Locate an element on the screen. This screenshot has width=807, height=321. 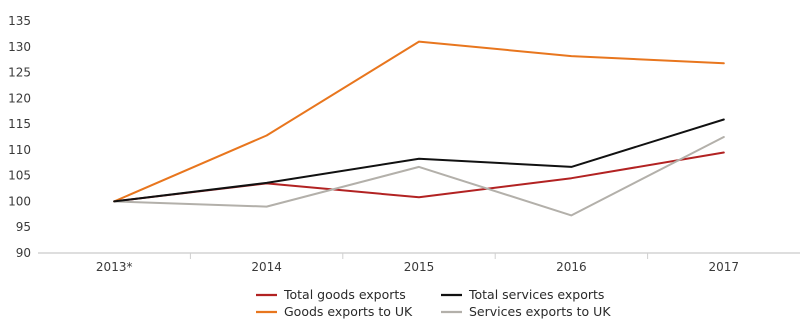
x-axis is located at coordinates (419, 255).